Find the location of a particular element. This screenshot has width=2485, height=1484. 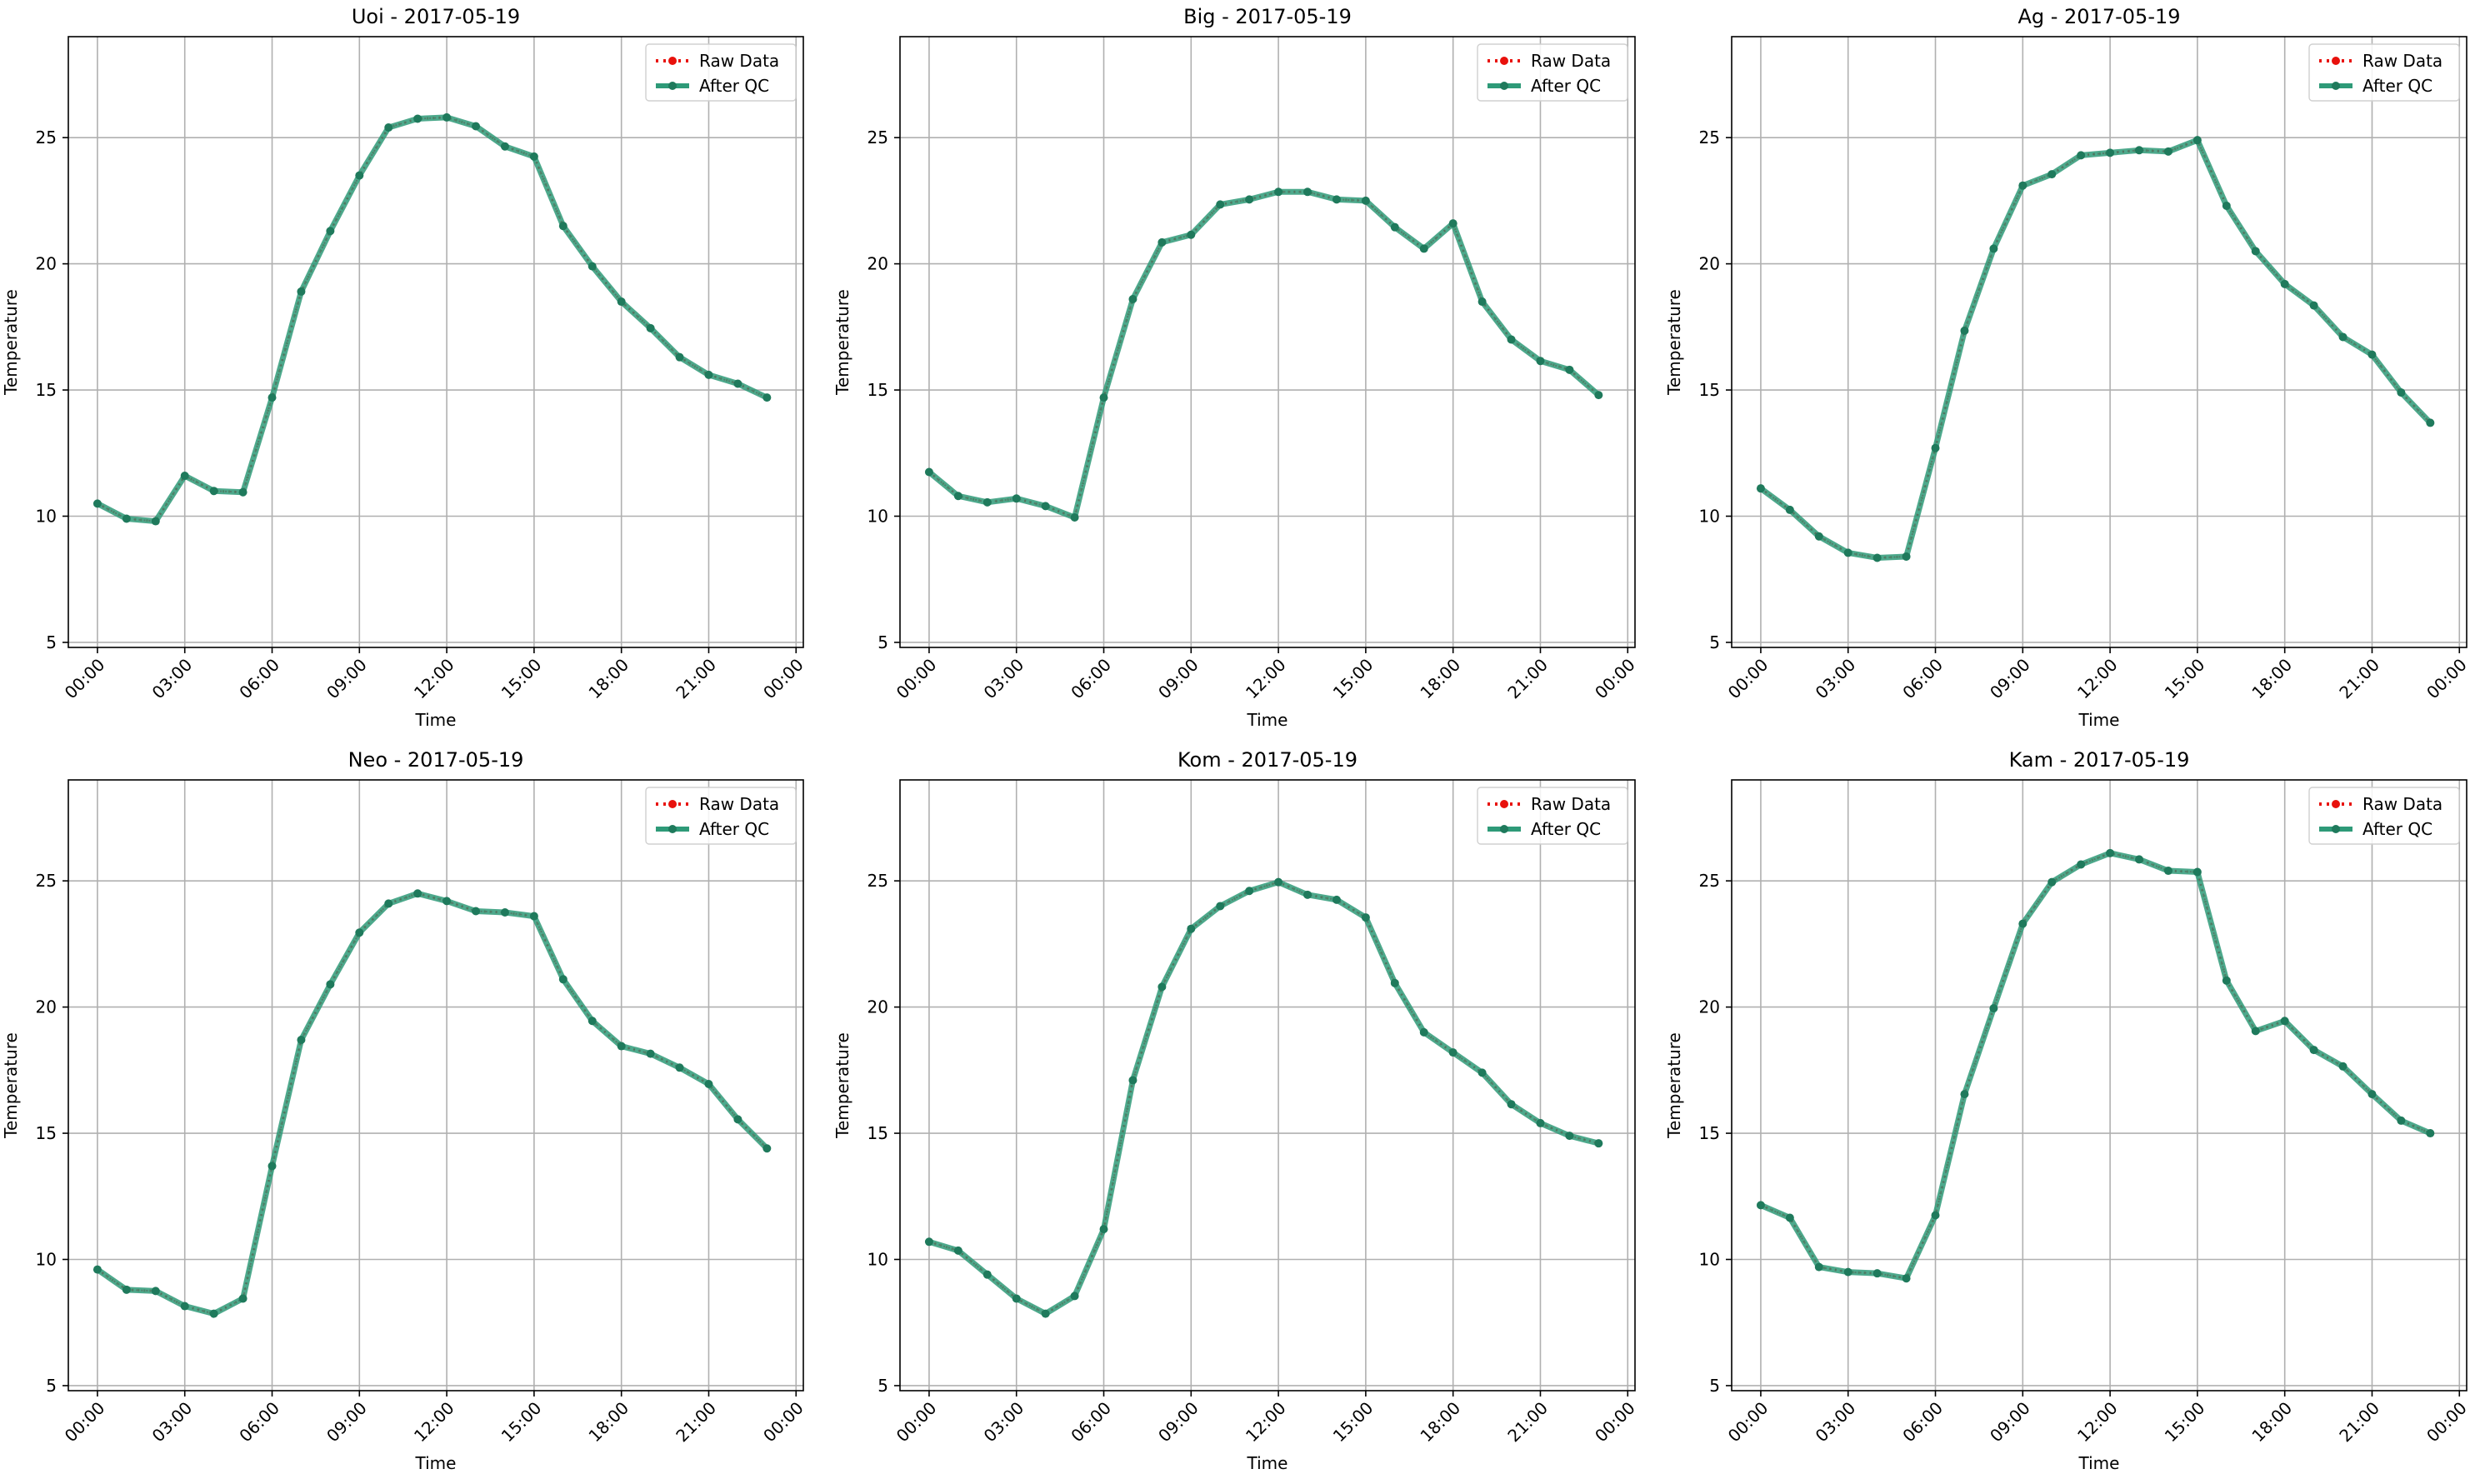

y-tick-label: 5 is located at coordinates (883, 1386).